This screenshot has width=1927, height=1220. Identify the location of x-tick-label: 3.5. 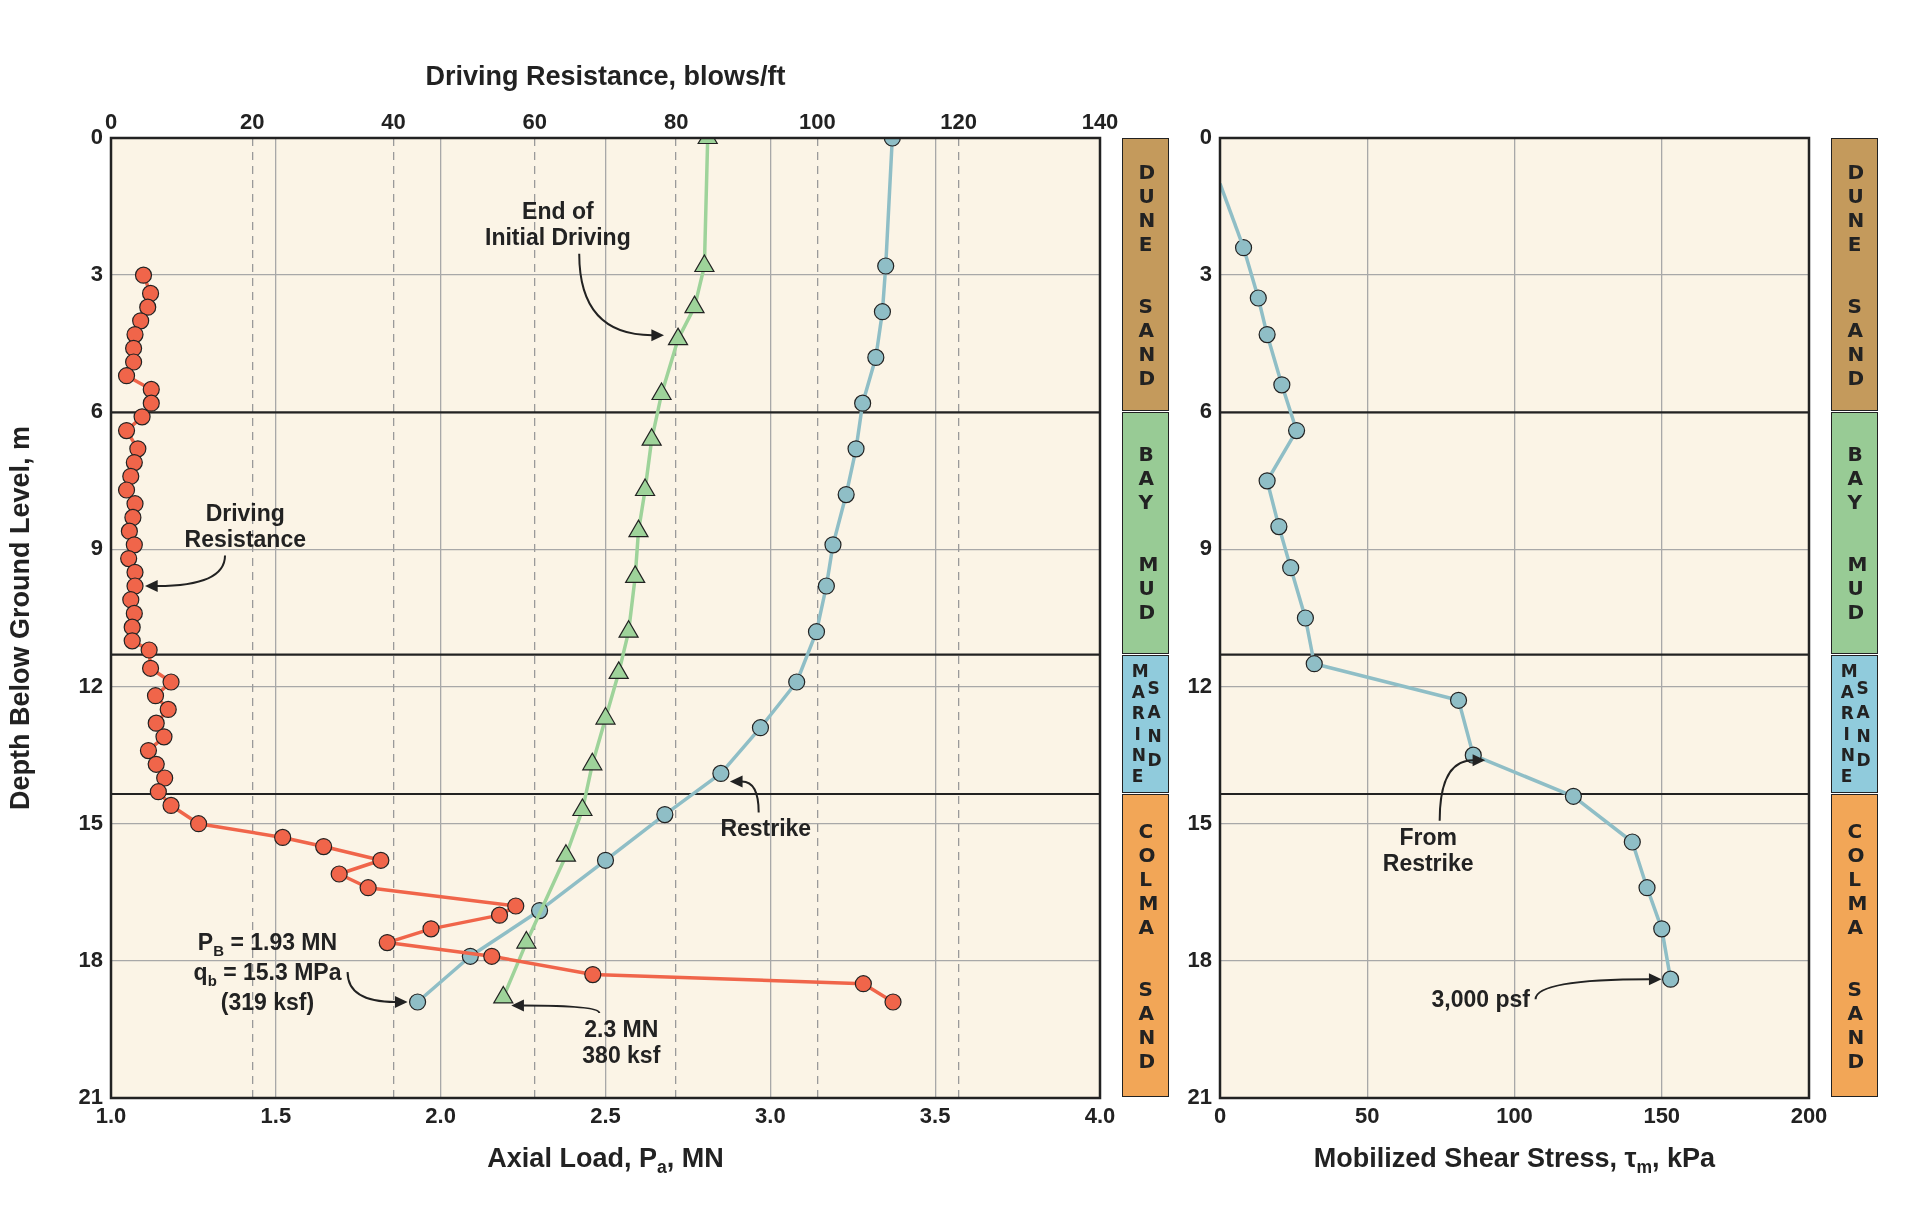
(935, 1116).